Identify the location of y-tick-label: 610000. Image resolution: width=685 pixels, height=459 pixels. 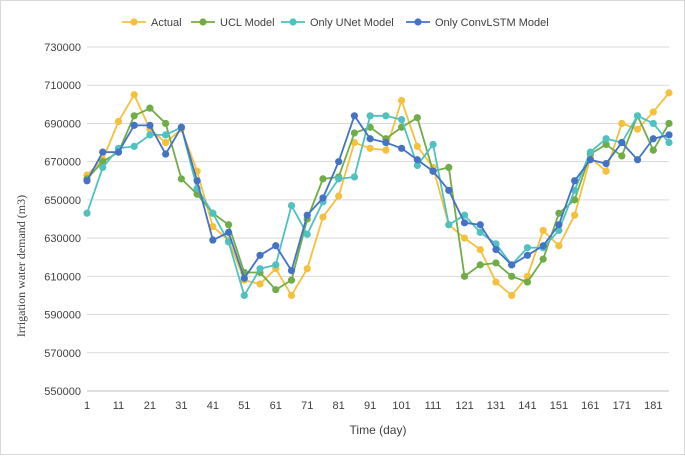
(62, 277).